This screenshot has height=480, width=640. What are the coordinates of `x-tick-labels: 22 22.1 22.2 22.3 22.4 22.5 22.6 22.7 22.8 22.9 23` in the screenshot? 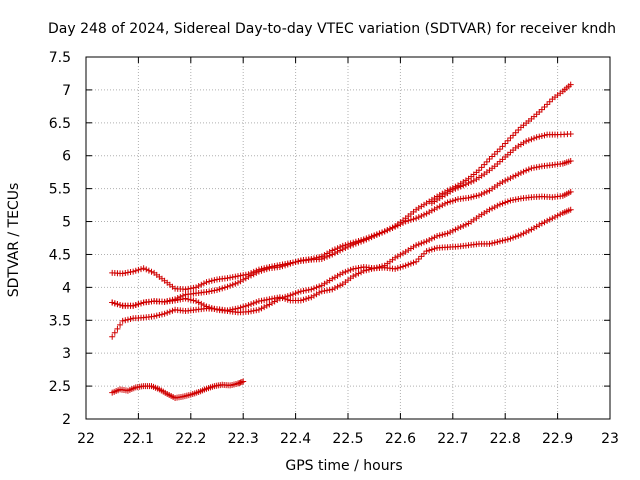 It's located at (348, 439).